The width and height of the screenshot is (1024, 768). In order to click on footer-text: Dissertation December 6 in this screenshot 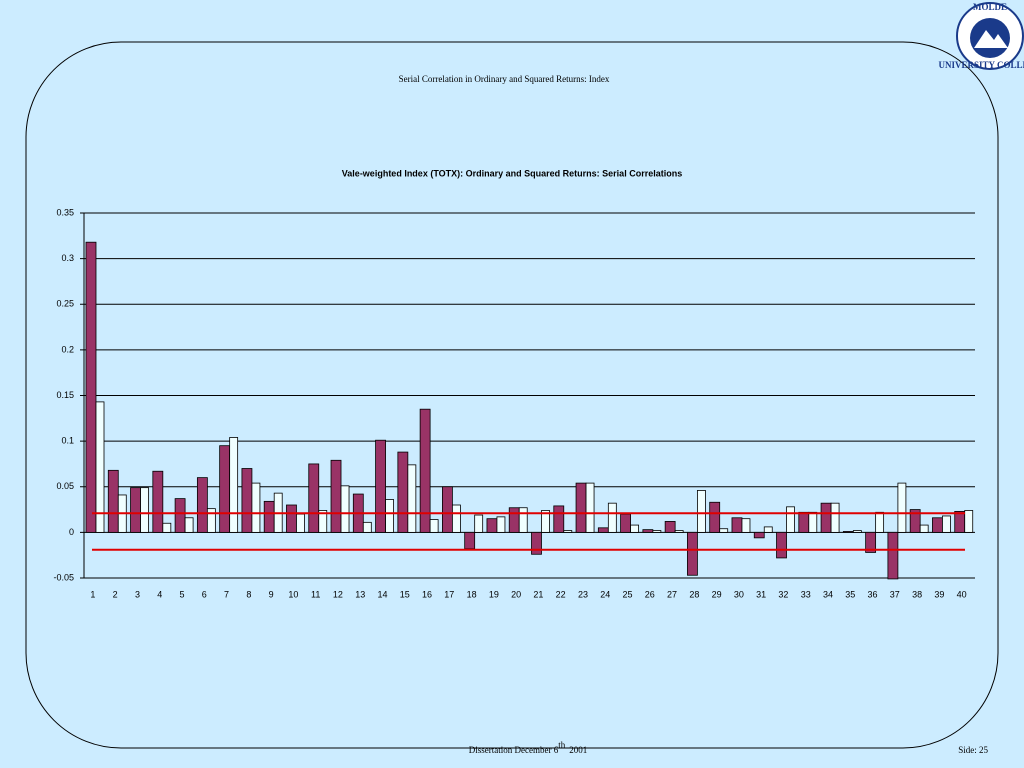, I will do `click(514, 750)`.